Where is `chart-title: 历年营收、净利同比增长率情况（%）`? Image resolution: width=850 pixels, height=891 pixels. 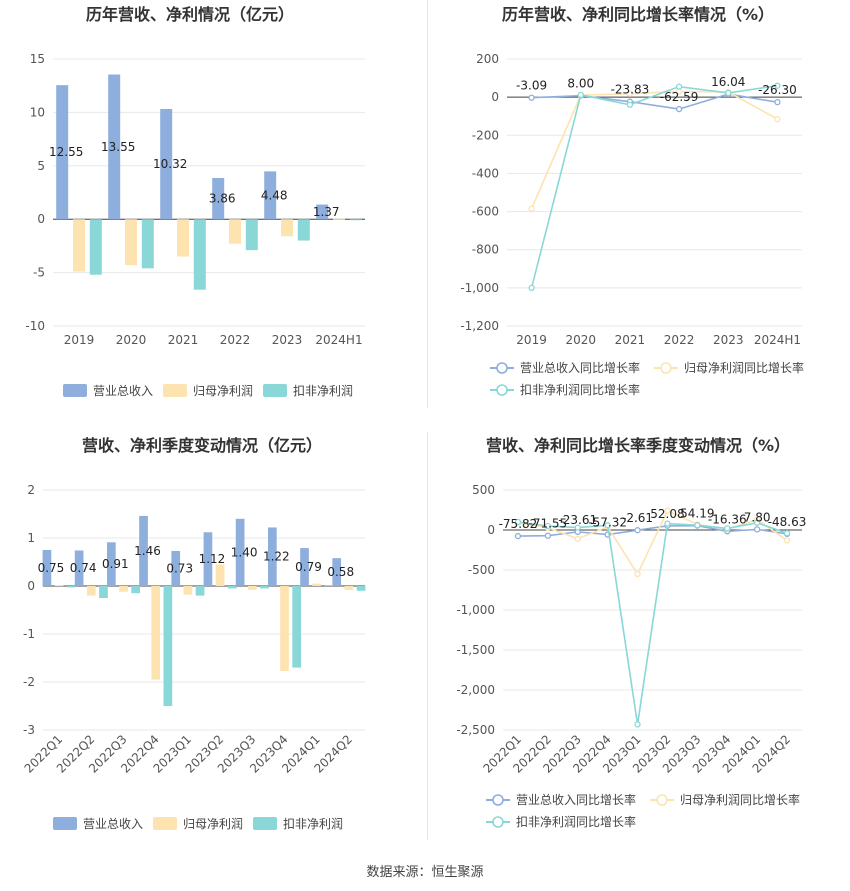 chart-title: 历年营收、净利同比增长率情况（%） is located at coordinates (638, 14).